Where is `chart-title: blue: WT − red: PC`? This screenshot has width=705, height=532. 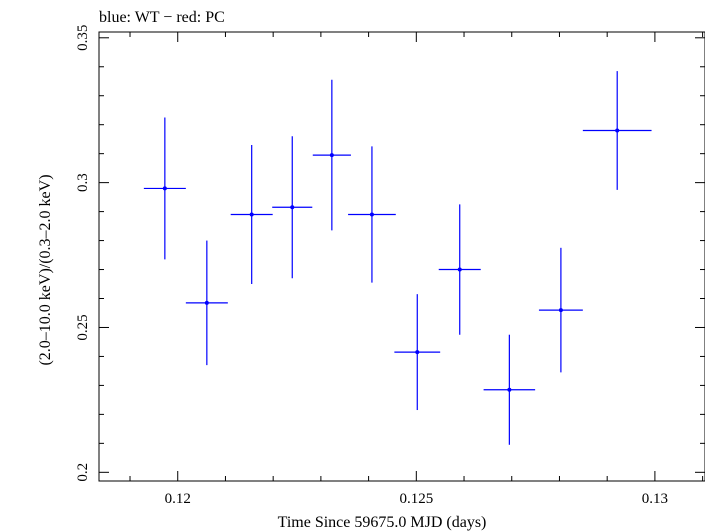 chart-title: blue: WT − red: PC is located at coordinates (162, 17).